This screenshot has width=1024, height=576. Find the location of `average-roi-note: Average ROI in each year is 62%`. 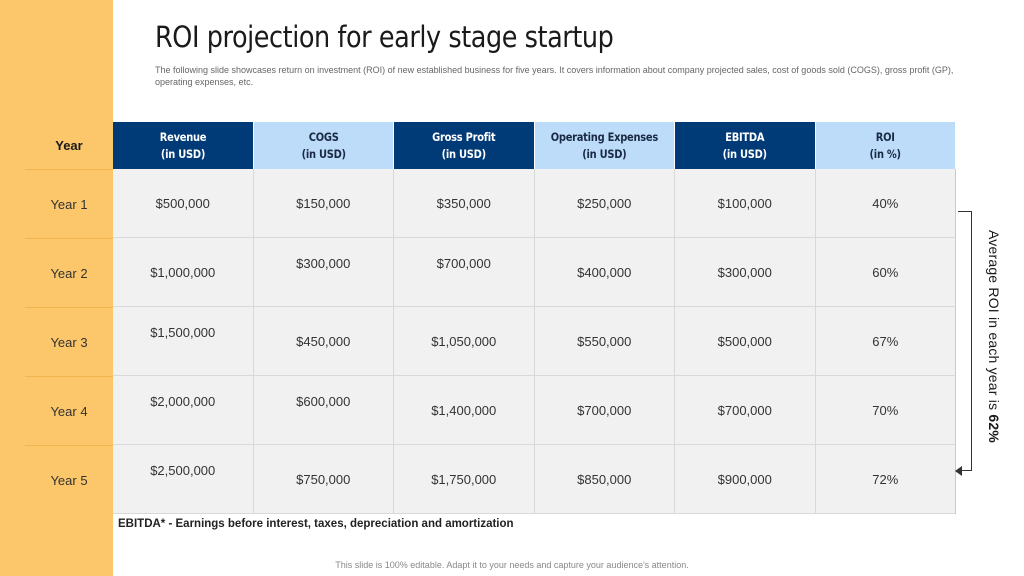

average-roi-note: Average ROI in each year is 62% is located at coordinates (994, 336).